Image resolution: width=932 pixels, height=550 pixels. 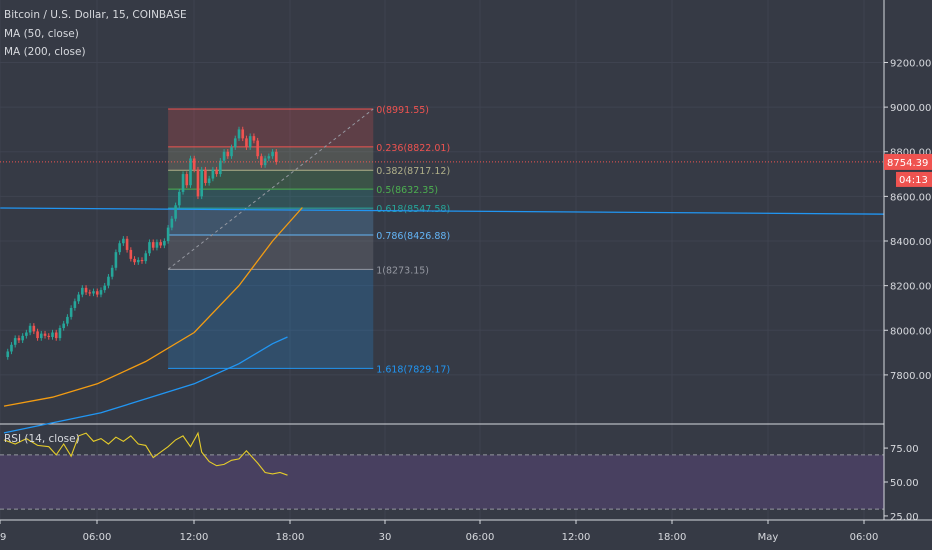 I want to click on price-tick-label: 8800.00, so click(x=910, y=153).